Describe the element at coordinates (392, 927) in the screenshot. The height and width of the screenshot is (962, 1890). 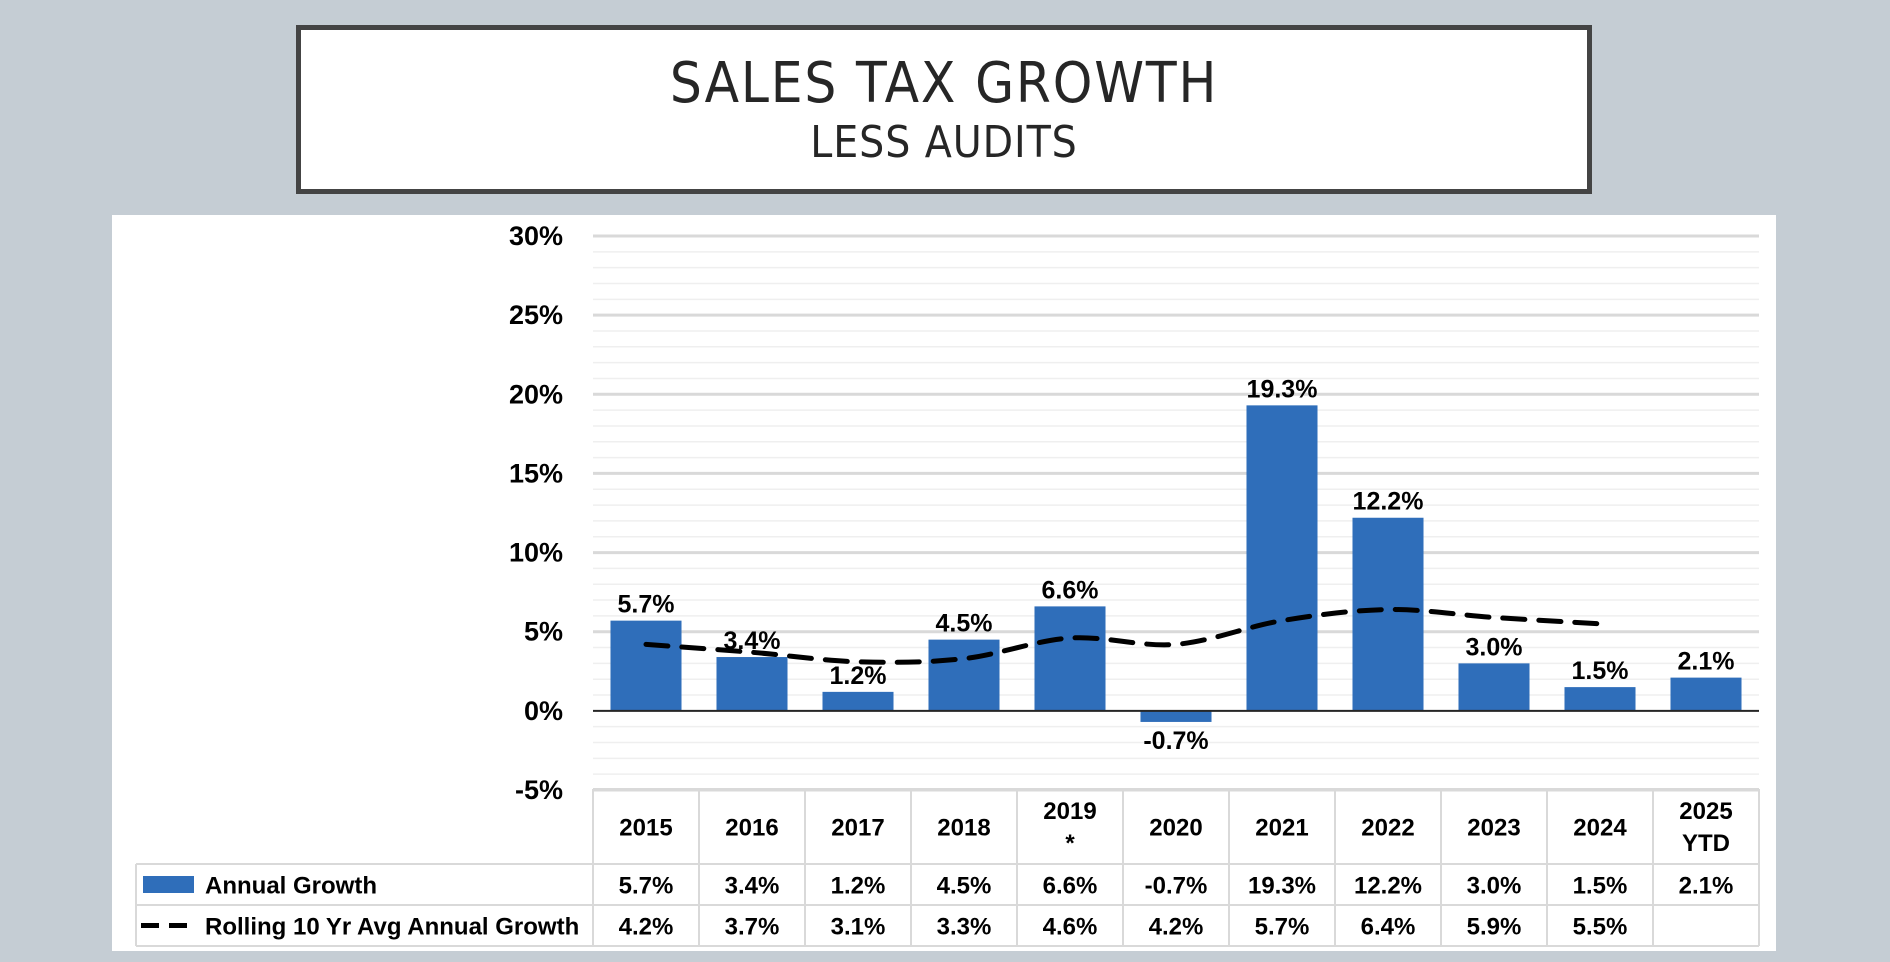
I see `legend-label-rolling-avg: Rolling 10 Yr Avg Annual Growth` at that location.